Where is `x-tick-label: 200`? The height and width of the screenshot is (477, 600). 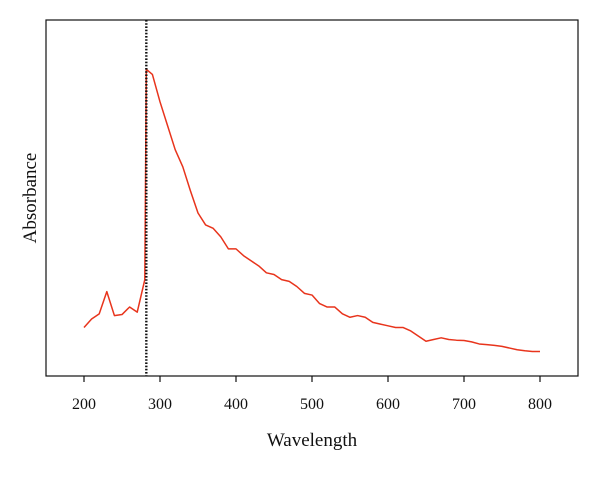 x-tick-label: 200 is located at coordinates (84, 404).